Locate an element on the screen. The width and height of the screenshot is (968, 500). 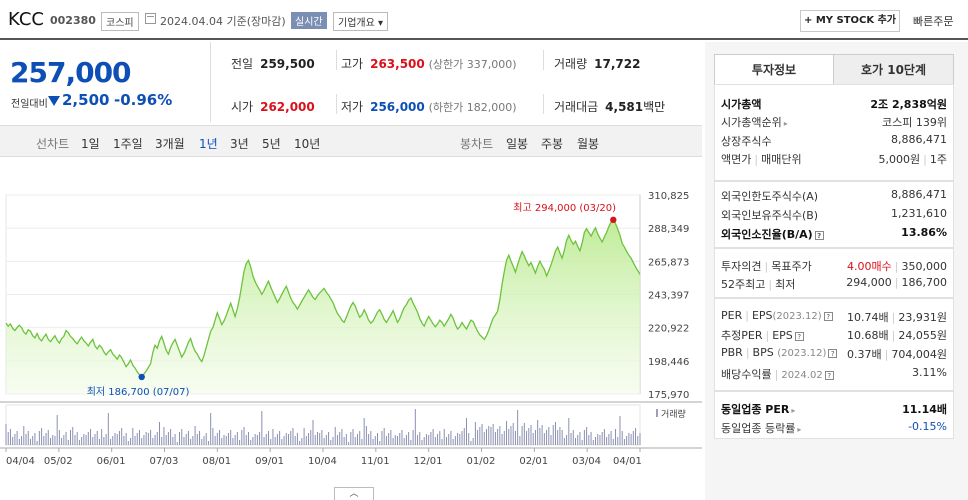
pbr-row: PBR | BPS (2023.12)? 0.37배 | 704,004원 is located at coordinates (834, 353).